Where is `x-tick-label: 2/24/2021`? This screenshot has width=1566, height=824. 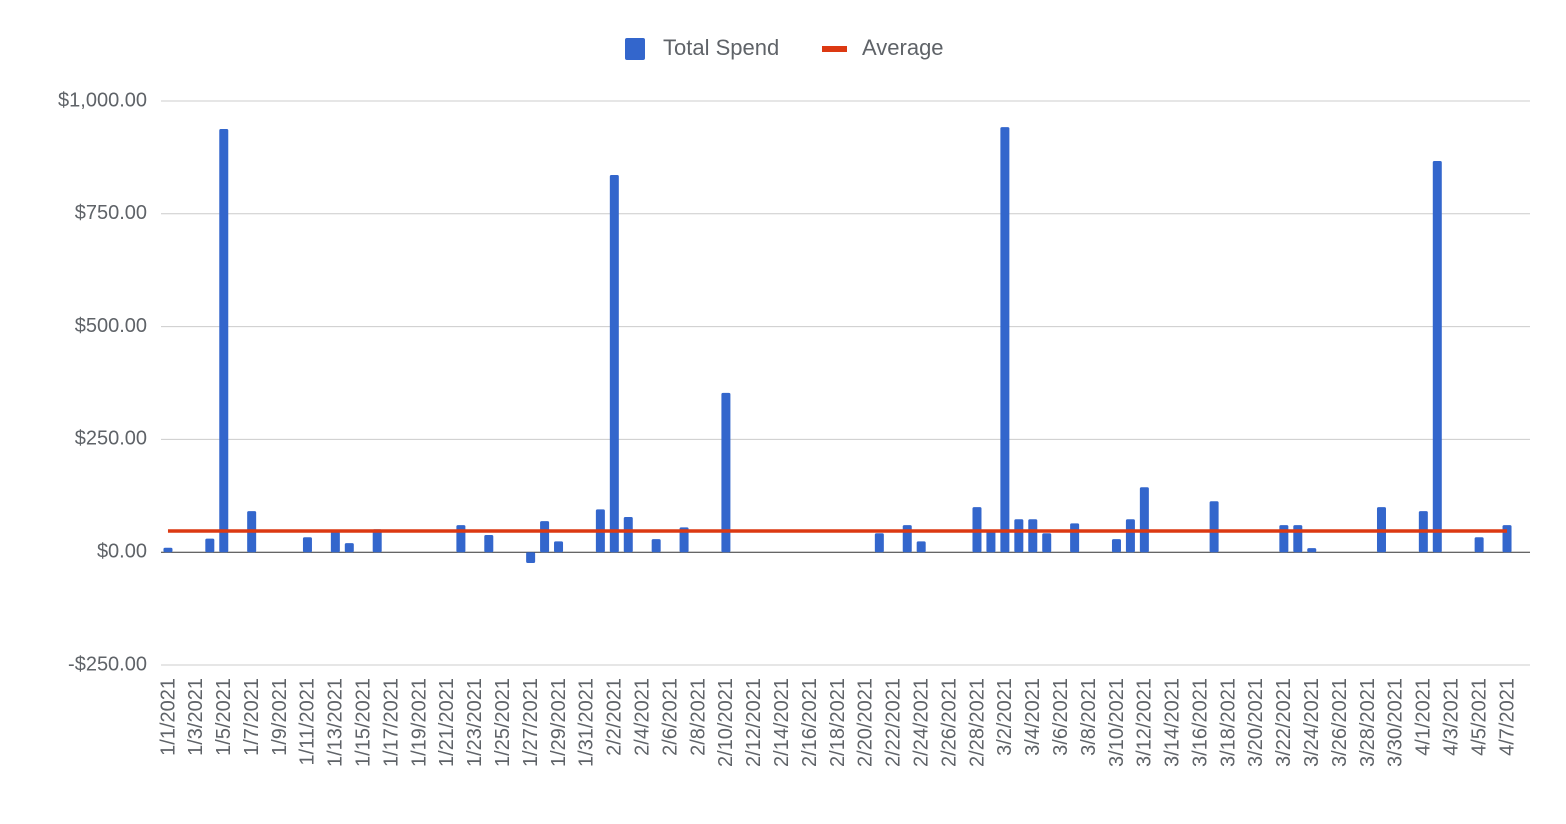
x-tick-label: 2/24/2021 is located at coordinates (921, 722).